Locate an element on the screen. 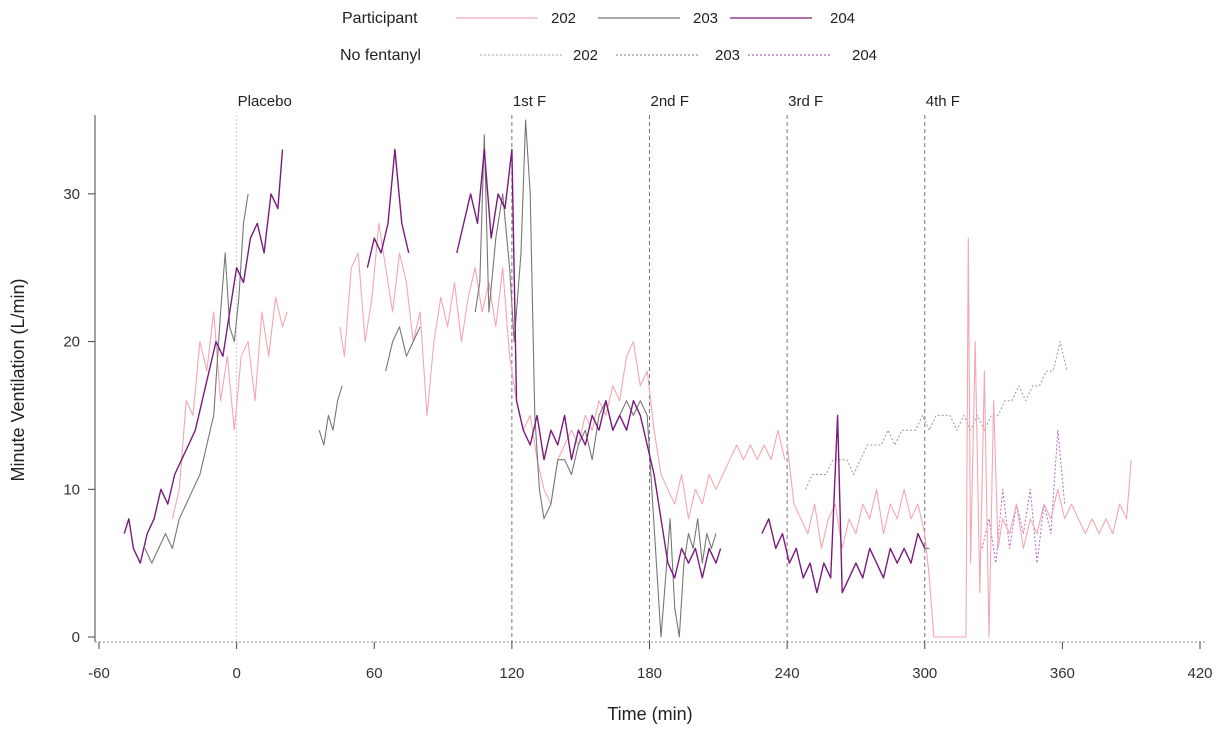 Image resolution: width=1228 pixels, height=732 pixels. legend-title: Participant is located at coordinates (380, 18).